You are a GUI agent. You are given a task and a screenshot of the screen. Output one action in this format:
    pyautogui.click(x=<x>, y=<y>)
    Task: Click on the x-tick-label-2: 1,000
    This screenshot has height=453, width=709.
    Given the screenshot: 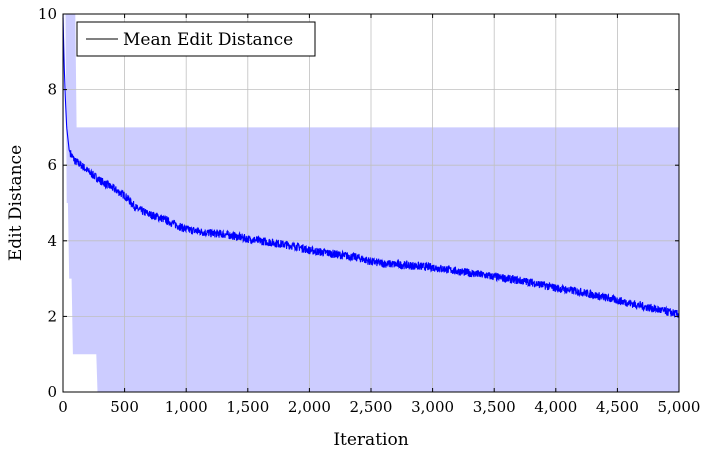 What is the action you would take?
    pyautogui.click(x=186, y=407)
    